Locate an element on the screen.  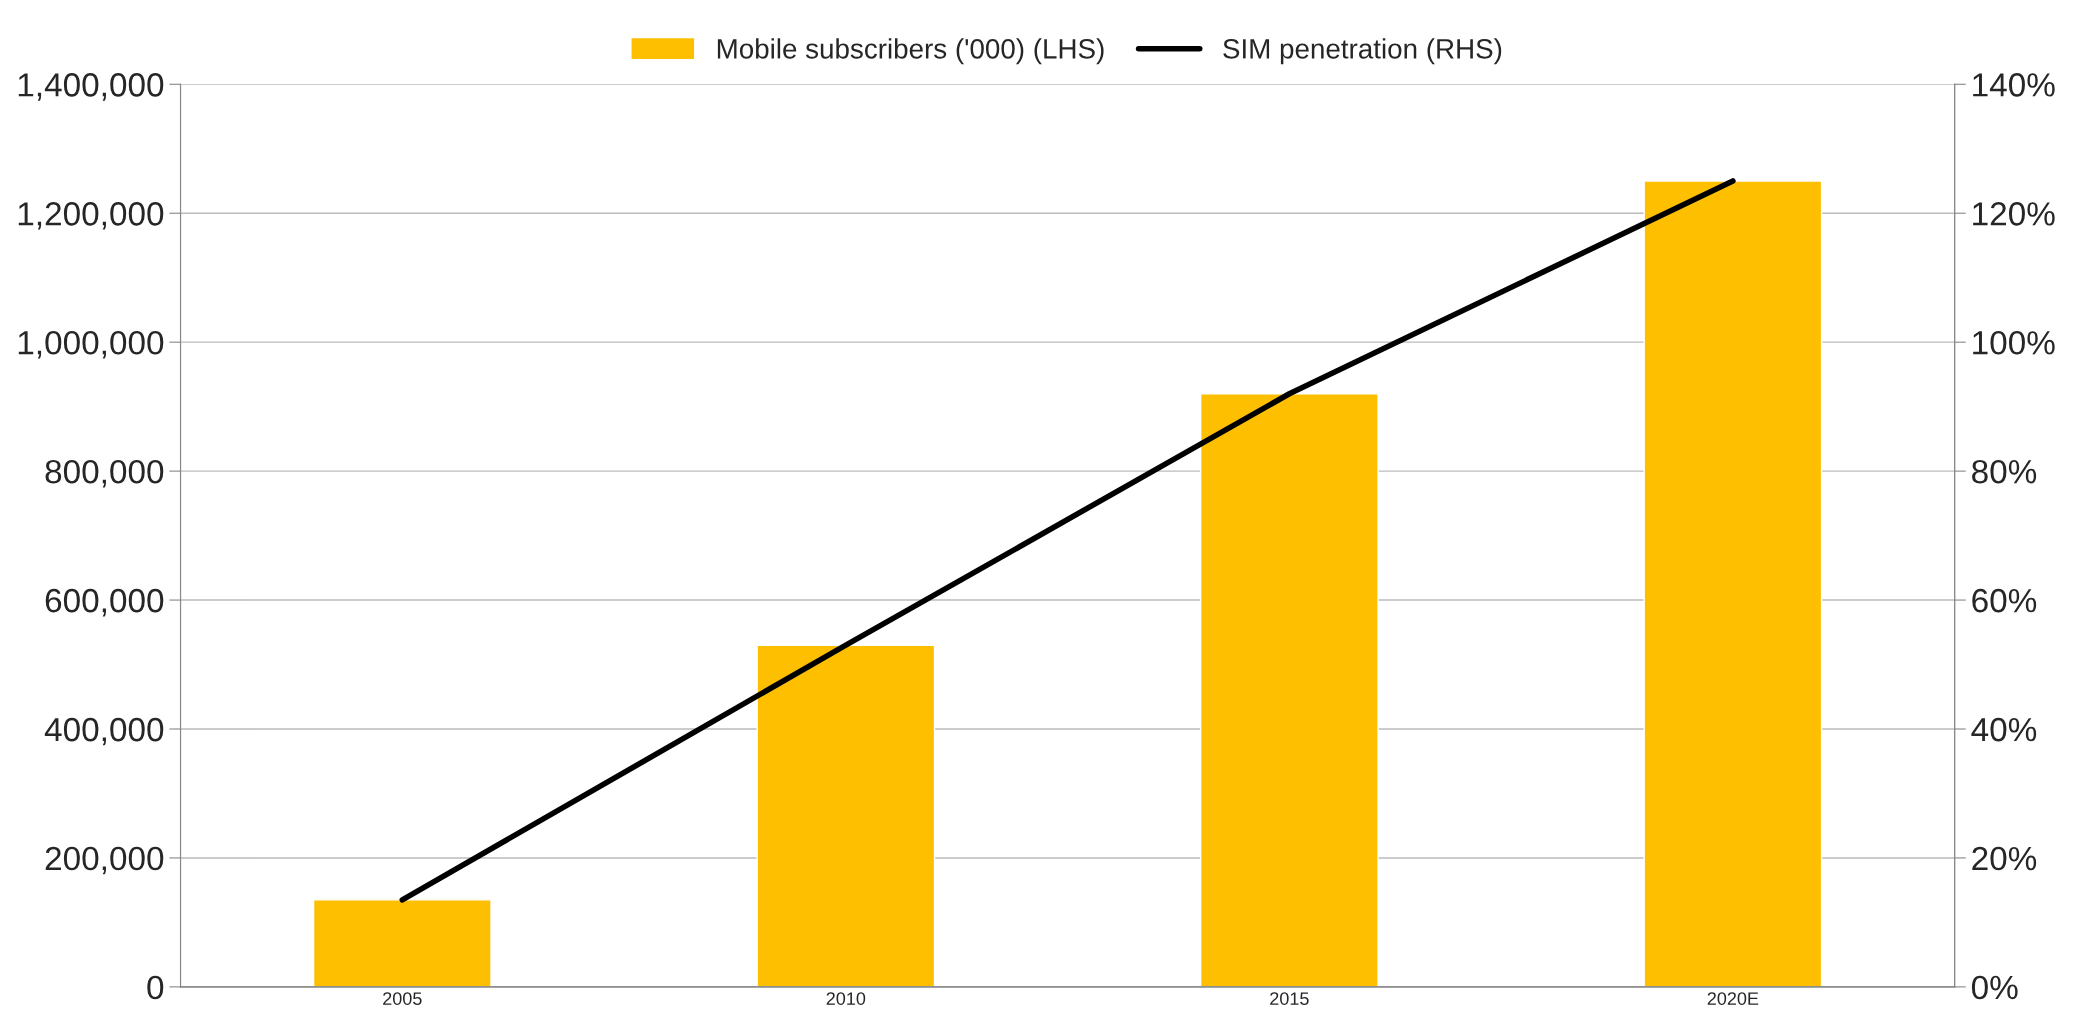
x-tick-label: 2010 is located at coordinates (846, 998).